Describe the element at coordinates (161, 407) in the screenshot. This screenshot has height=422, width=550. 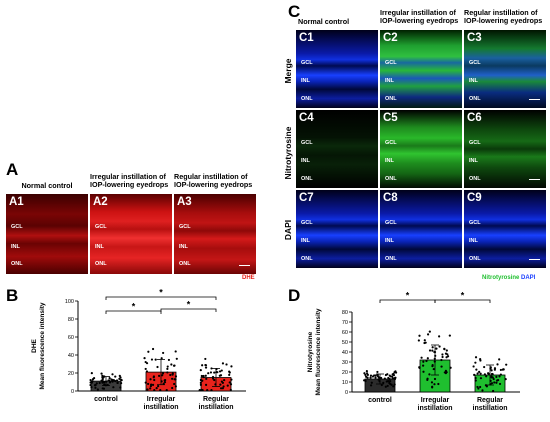
I see `x-tick-label: instillation` at that location.